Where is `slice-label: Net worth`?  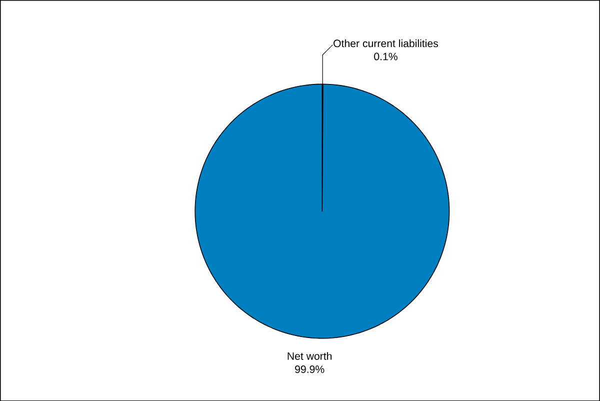
slice-label: Net worth is located at coordinates (310, 356).